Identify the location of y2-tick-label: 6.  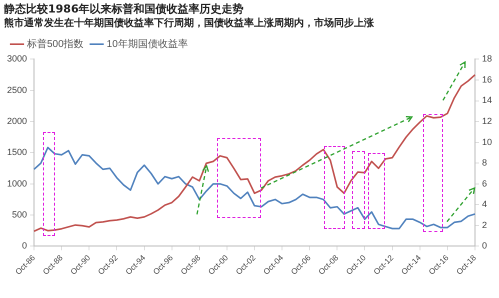
(485, 183).